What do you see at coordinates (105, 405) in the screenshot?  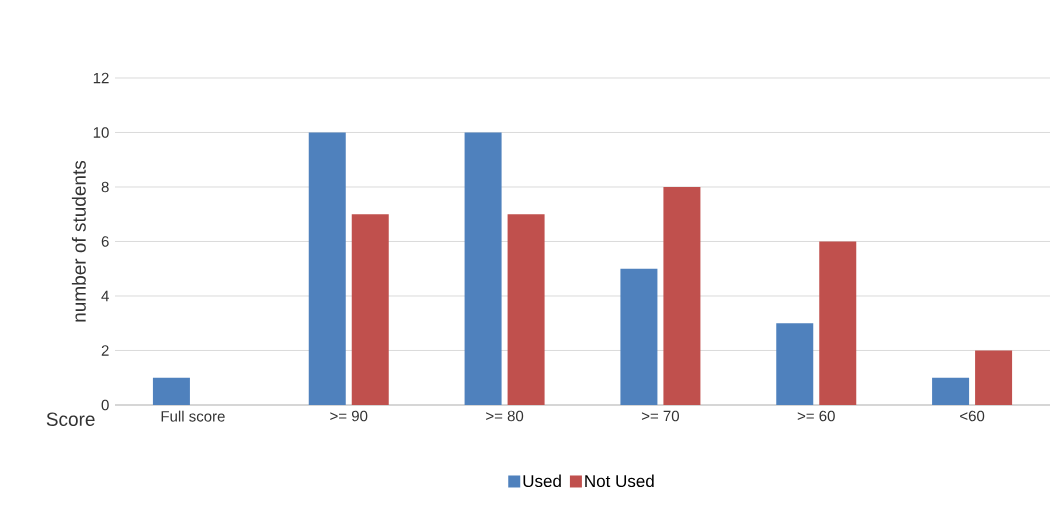 I see `y-tick-label: 0` at bounding box center [105, 405].